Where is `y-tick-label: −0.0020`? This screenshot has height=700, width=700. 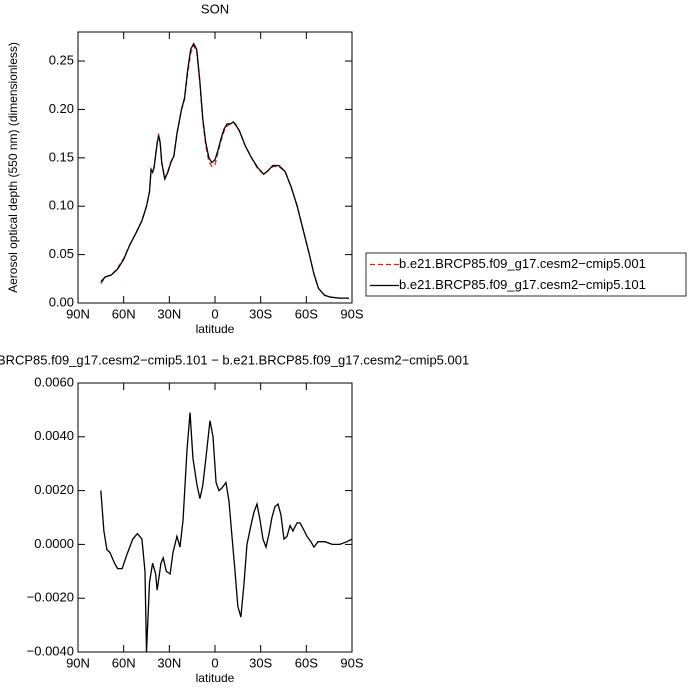 y-tick-label: −0.0020 is located at coordinates (50, 597).